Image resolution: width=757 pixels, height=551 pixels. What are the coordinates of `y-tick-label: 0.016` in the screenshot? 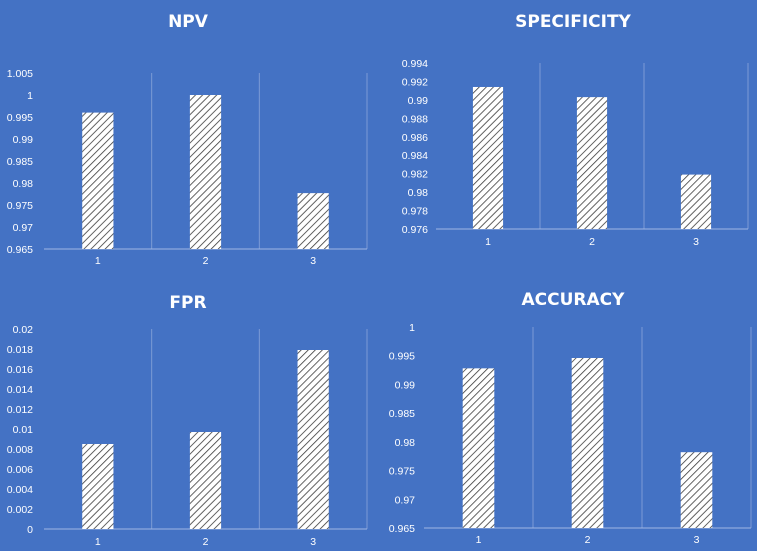 It's located at (20, 370).